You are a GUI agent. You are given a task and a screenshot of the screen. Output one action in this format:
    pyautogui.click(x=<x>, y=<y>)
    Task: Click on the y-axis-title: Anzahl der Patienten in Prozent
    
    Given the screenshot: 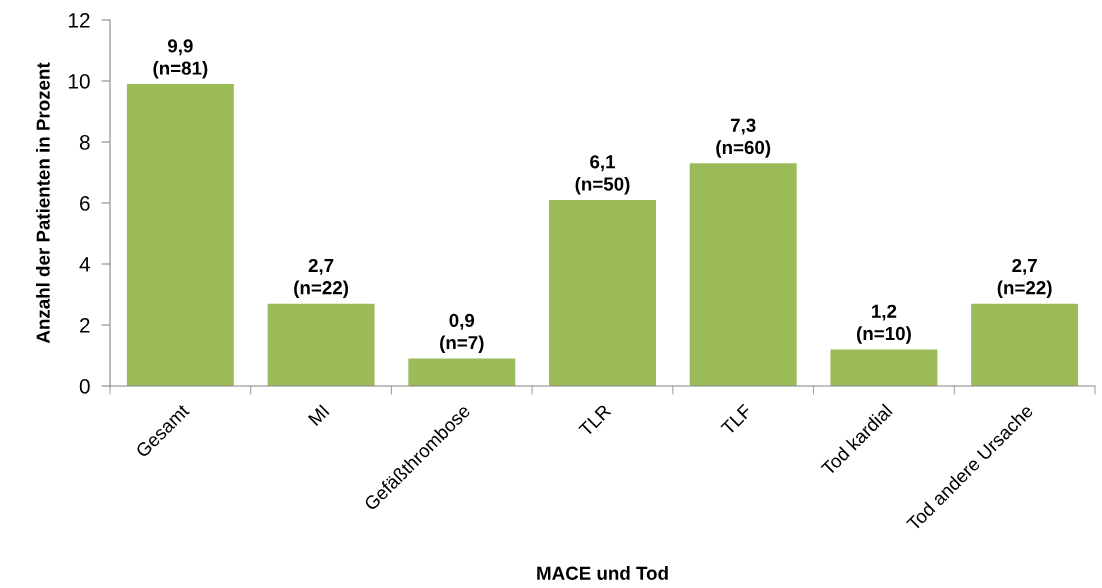 What is the action you would take?
    pyautogui.click(x=43, y=203)
    